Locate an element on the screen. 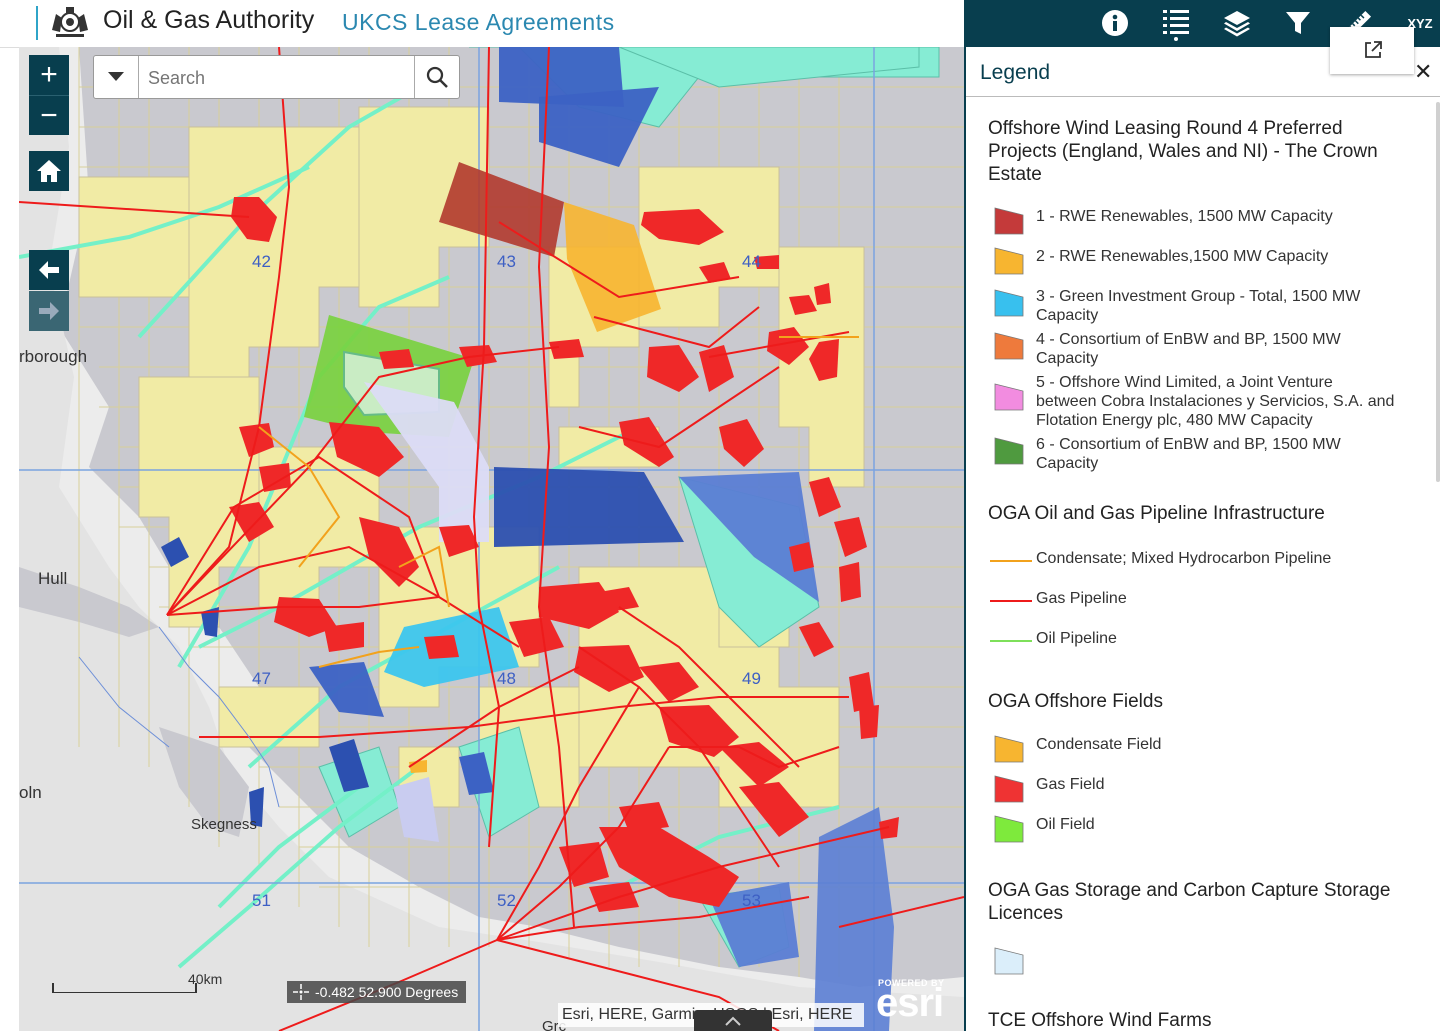 The width and height of the screenshot is (1440, 1035). wind-farm-5-polygon is located at coordinates (426, 462).